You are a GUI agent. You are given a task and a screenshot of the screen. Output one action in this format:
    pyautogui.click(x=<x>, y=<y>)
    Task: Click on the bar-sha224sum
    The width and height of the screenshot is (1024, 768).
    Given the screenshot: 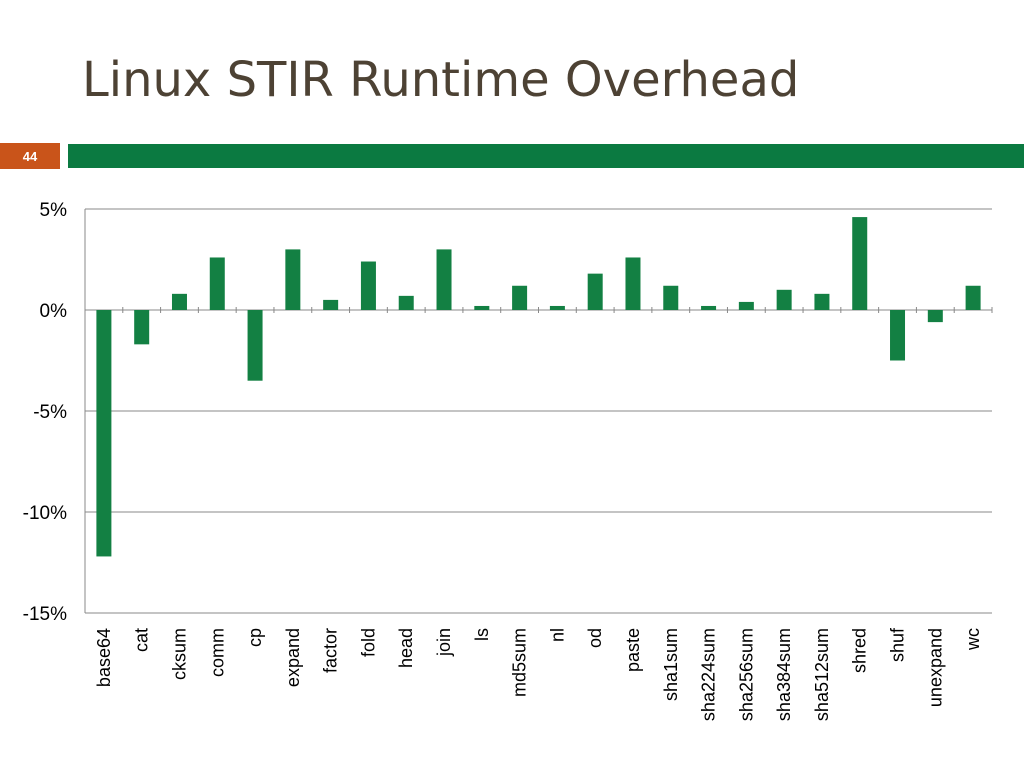 What is the action you would take?
    pyautogui.click(x=709, y=307)
    